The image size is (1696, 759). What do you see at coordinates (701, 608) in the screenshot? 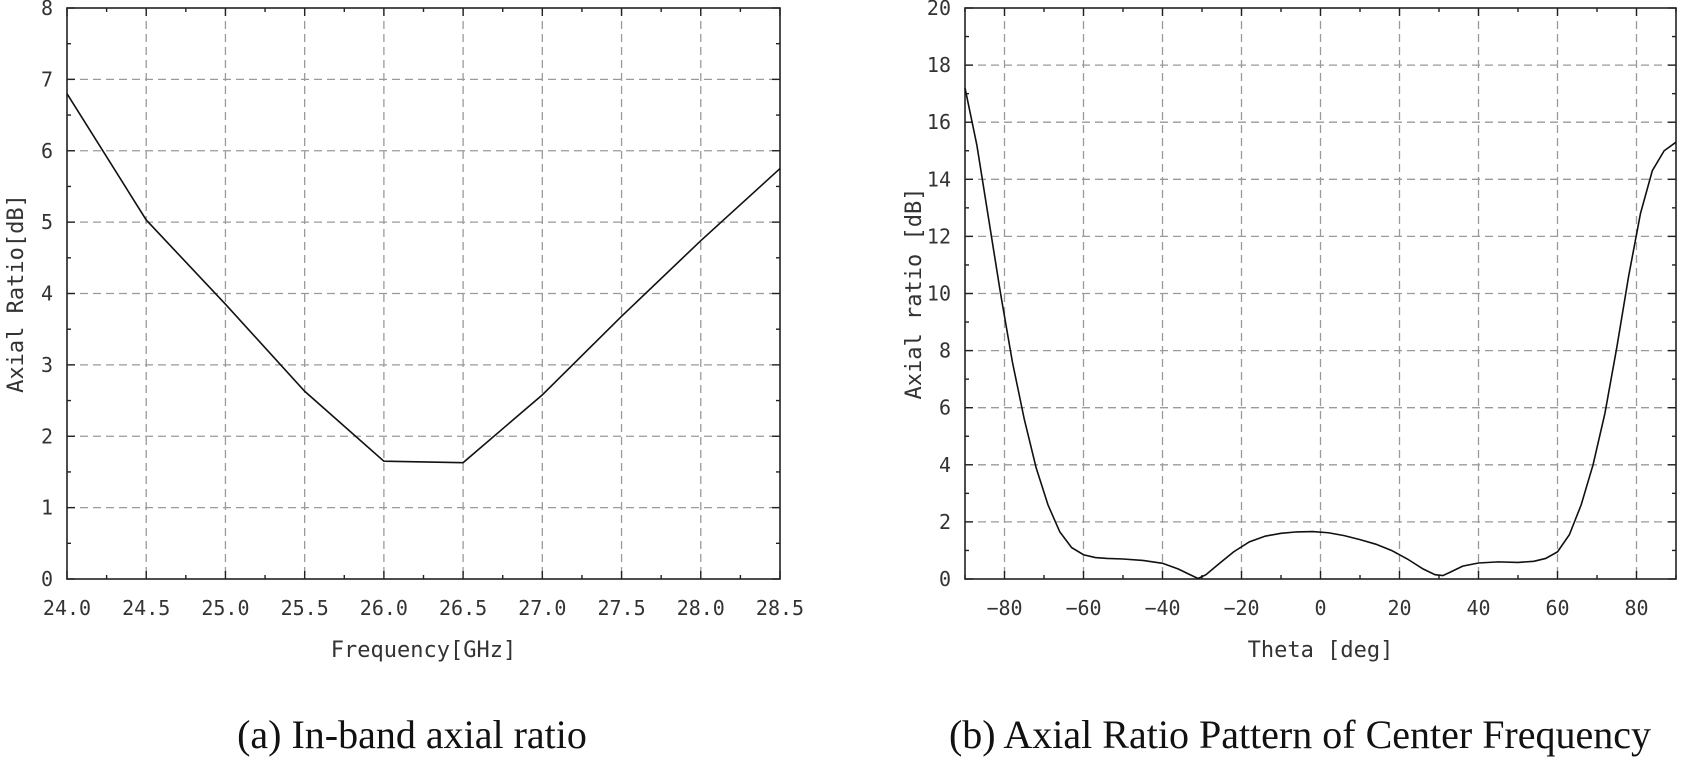
I see `x-tick-label: 28.0` at bounding box center [701, 608].